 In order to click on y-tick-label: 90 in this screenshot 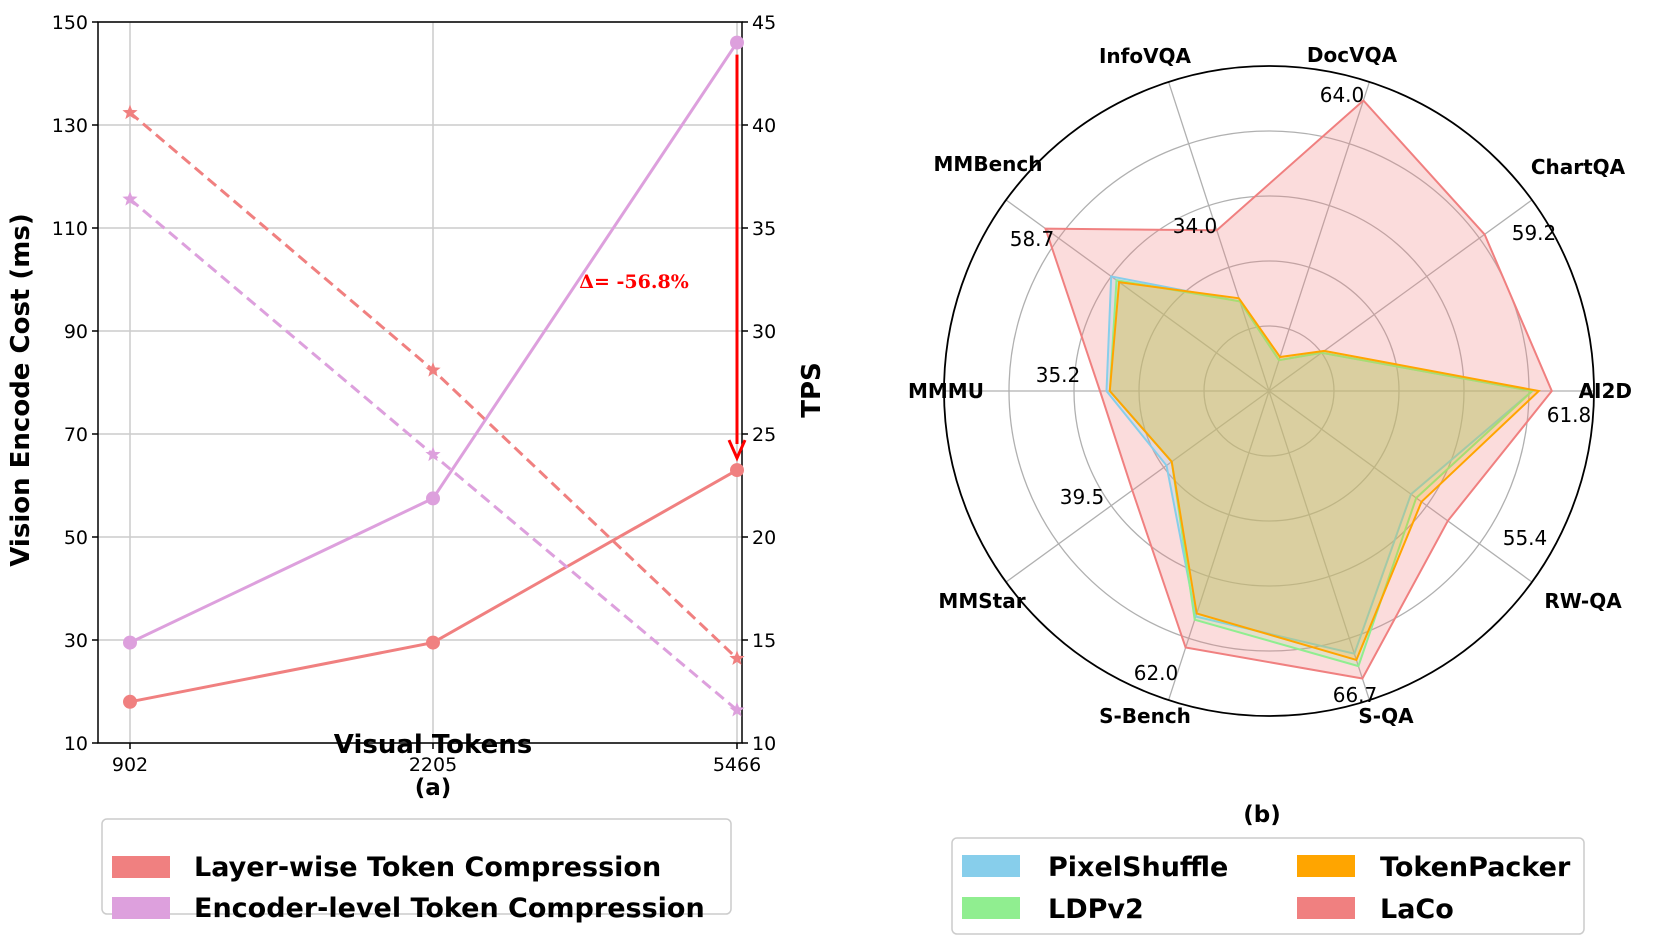, I will do `click(76, 332)`.